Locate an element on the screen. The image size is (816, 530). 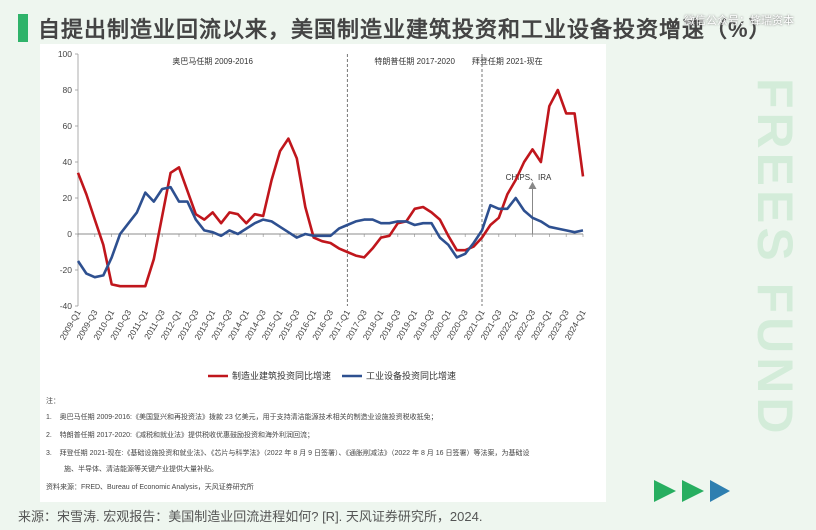
legend-label: 工业设备投资同比增速 is located at coordinates (411, 375).